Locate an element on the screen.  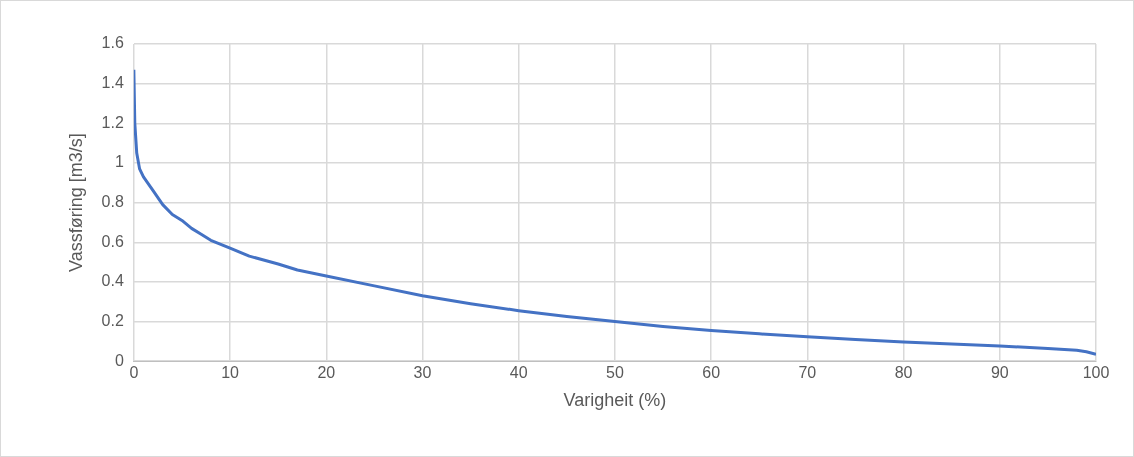
y-tick-label: 1 is located at coordinates (119, 162).